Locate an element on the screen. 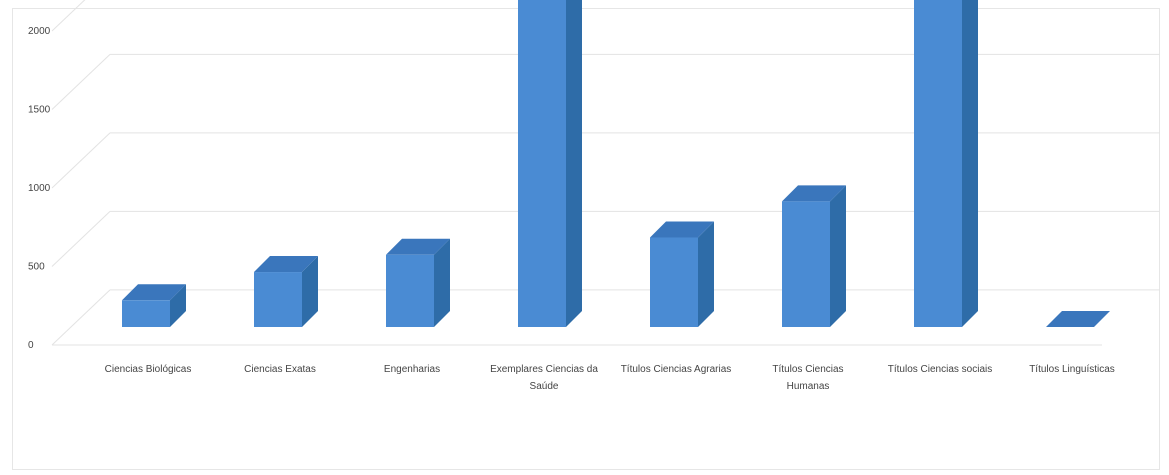  x-category-label: Engenharias is located at coordinates (412, 369).